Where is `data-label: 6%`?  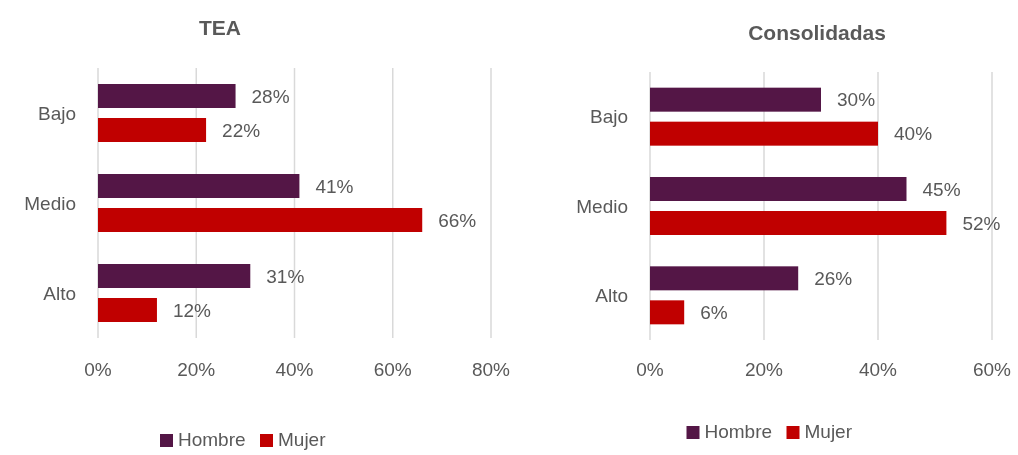 data-label: 6% is located at coordinates (714, 312).